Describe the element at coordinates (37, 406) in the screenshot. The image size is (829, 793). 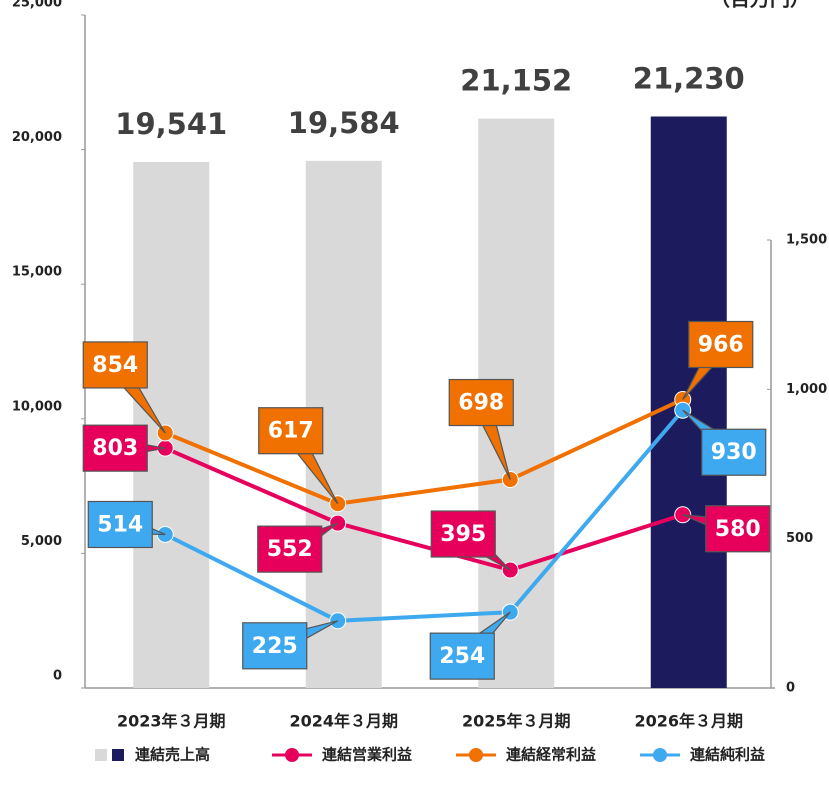
I see `y-tick-label: 10,000` at that location.